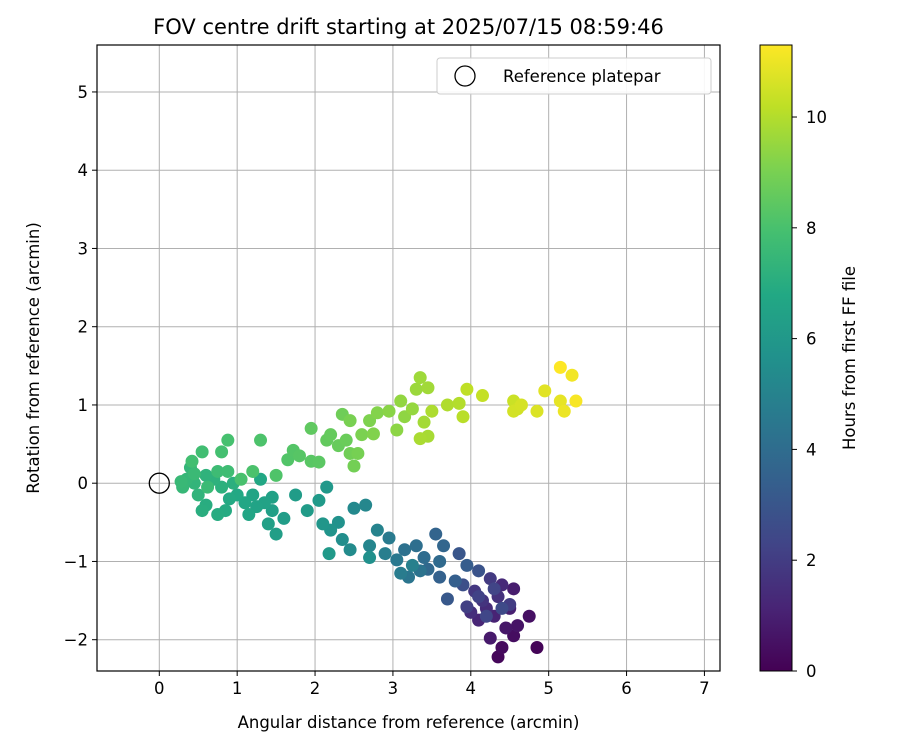 Image resolution: width=900 pixels, height=750 pixels. Describe the element at coordinates (465, 76) in the screenshot. I see `legend-reference-marker` at that location.